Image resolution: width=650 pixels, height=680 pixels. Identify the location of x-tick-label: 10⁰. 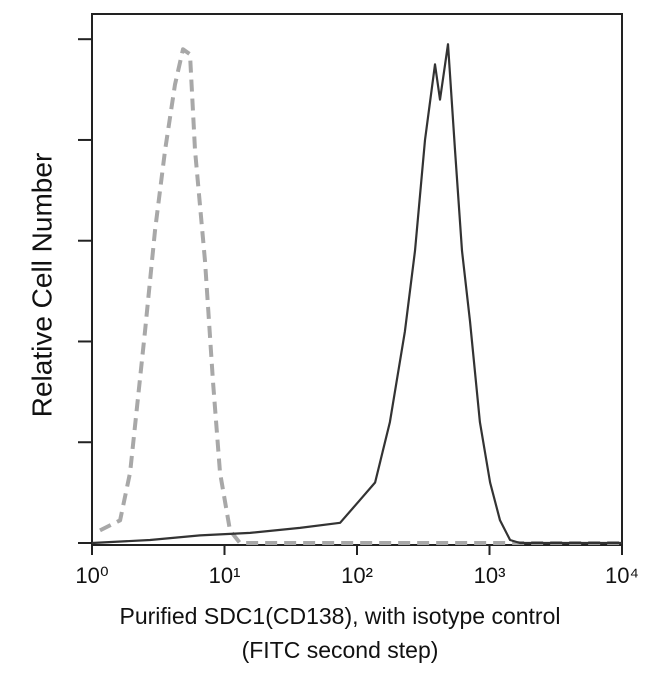
(91, 575).